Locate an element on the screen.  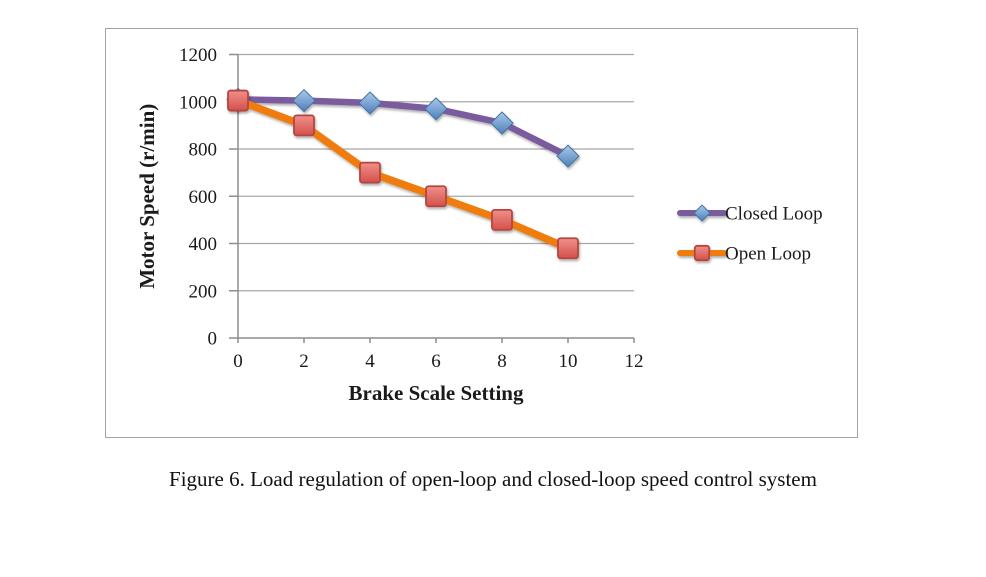
x-tick-label: 8 is located at coordinates (502, 361).